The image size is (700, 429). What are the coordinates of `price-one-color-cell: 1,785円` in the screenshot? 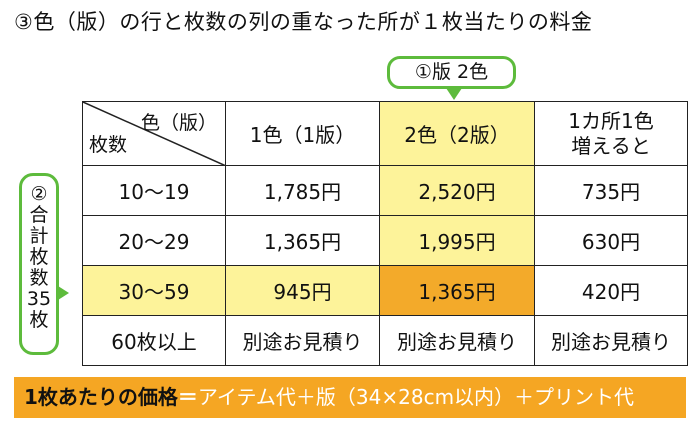 It's located at (302, 190).